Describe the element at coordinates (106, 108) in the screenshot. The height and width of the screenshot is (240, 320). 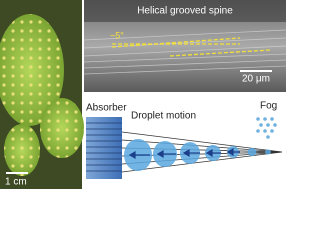
I see `absorber-label: Absorber` at that location.